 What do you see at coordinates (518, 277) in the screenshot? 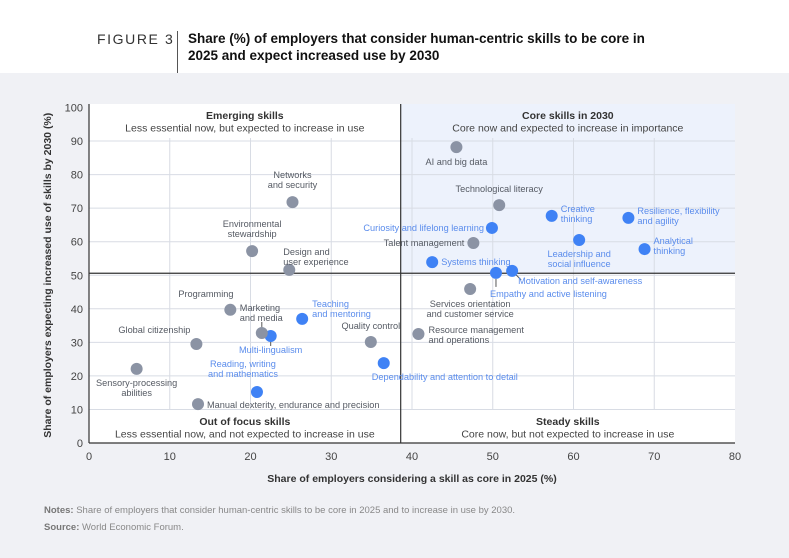
I see `label-leader-line` at bounding box center [518, 277].